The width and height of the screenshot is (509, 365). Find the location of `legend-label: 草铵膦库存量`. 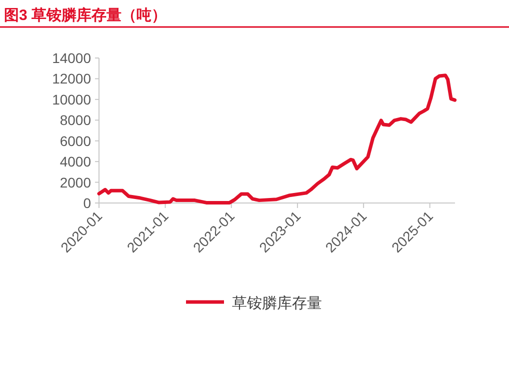

legend-label: 草铵膦库存量 is located at coordinates (277, 303).